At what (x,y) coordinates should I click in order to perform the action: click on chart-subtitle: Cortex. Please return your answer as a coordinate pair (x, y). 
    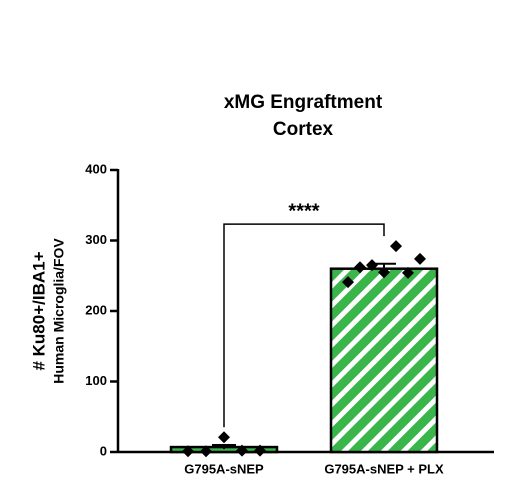
    Looking at the image, I should click on (303, 129).